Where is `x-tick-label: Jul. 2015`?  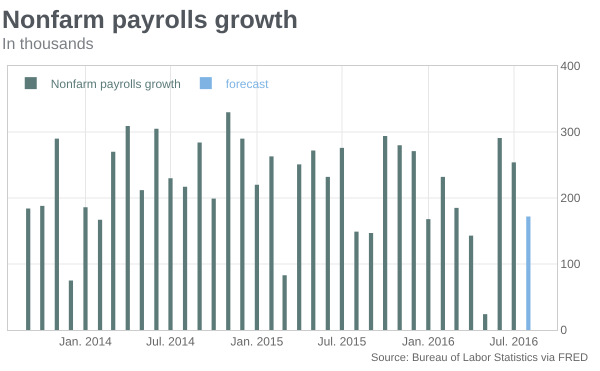 x-tick-label: Jul. 2015 is located at coordinates (342, 341).